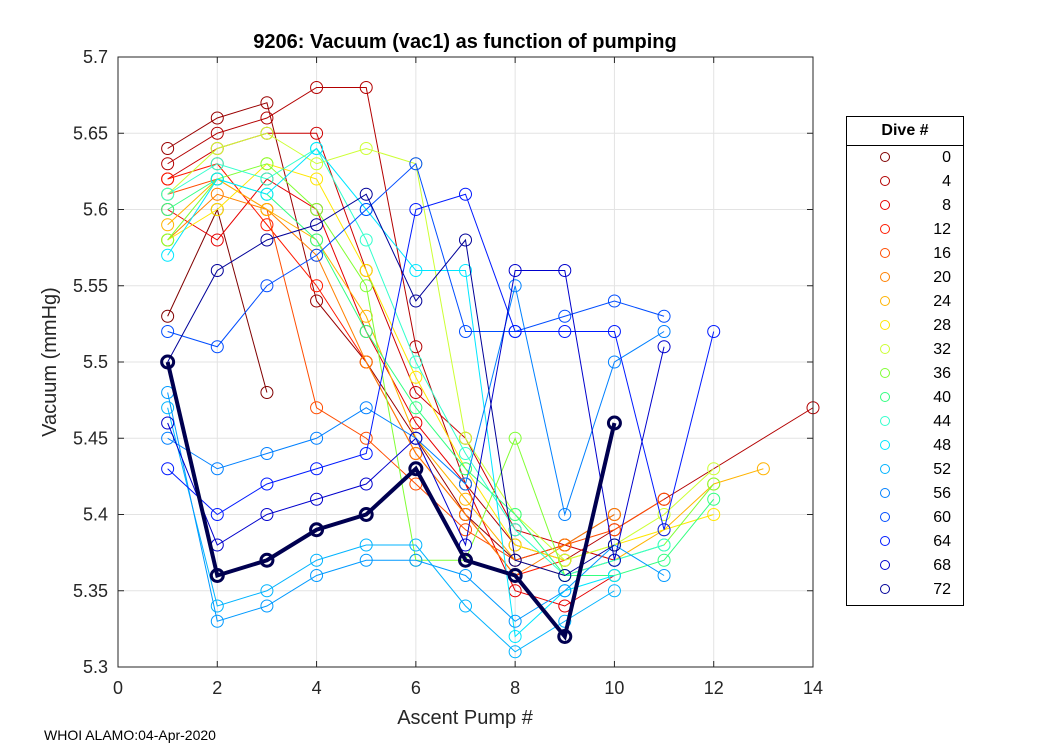 The height and width of the screenshot is (750, 1050). Describe the element at coordinates (905, 542) in the screenshot. I see `legend-entry: 64` at that location.